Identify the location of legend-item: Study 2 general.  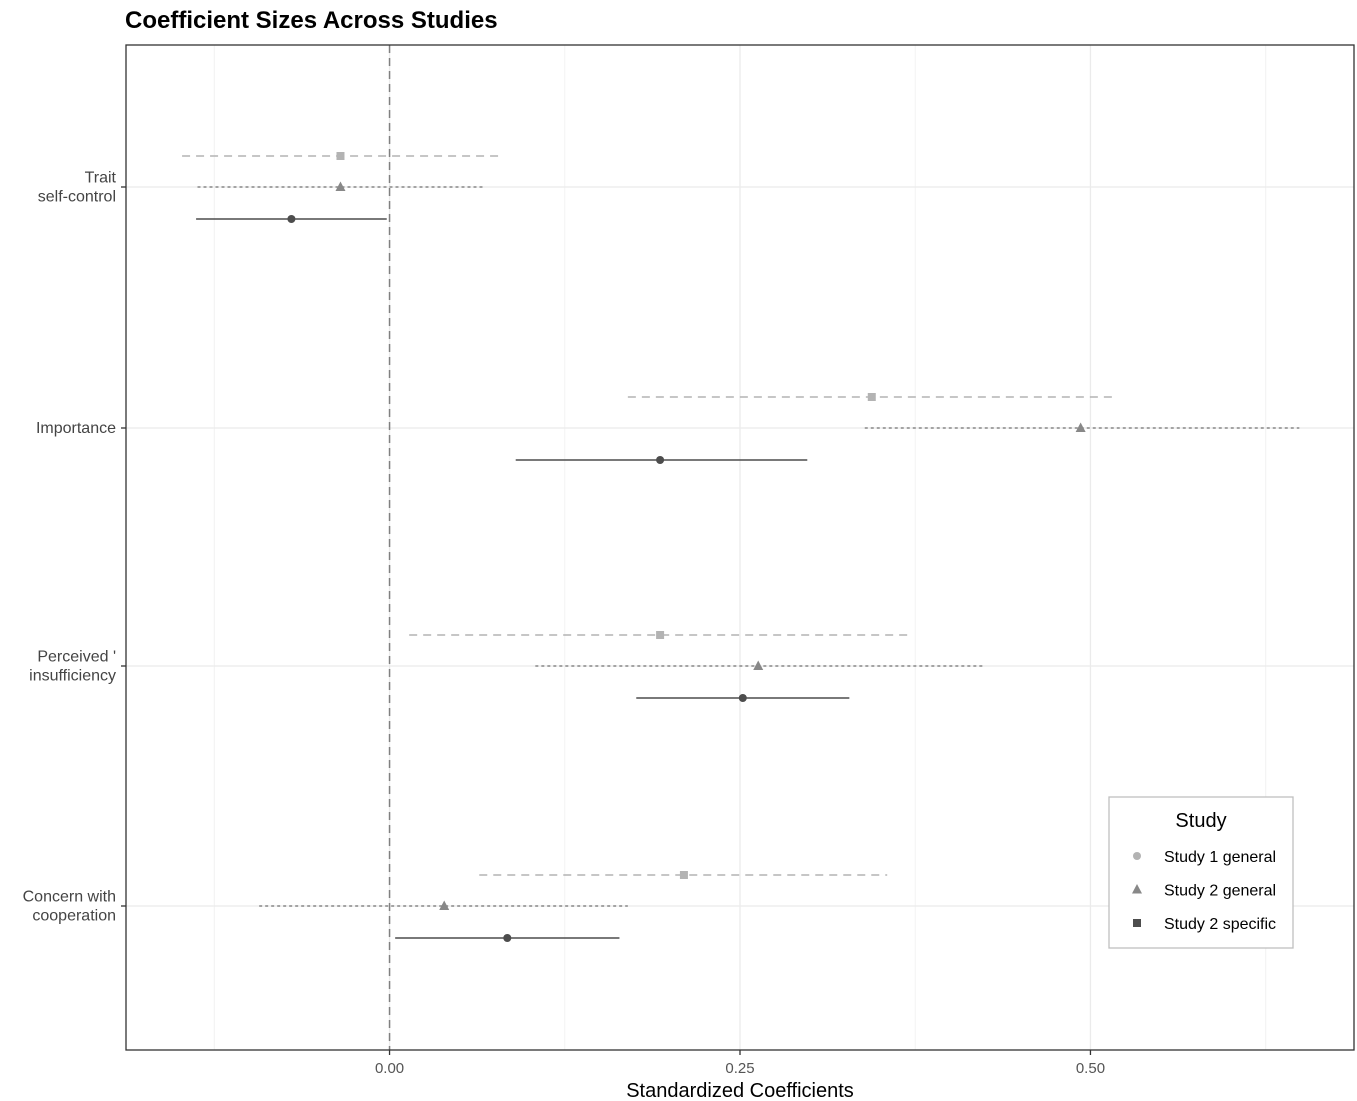
(1204, 891).